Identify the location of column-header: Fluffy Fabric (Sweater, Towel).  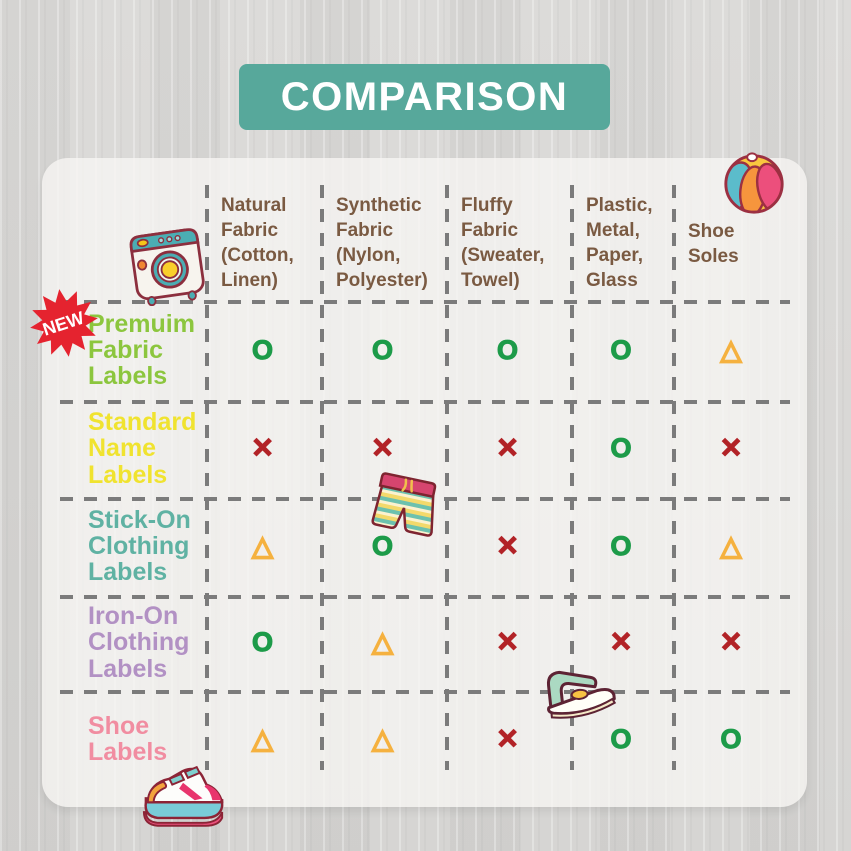
(503, 243).